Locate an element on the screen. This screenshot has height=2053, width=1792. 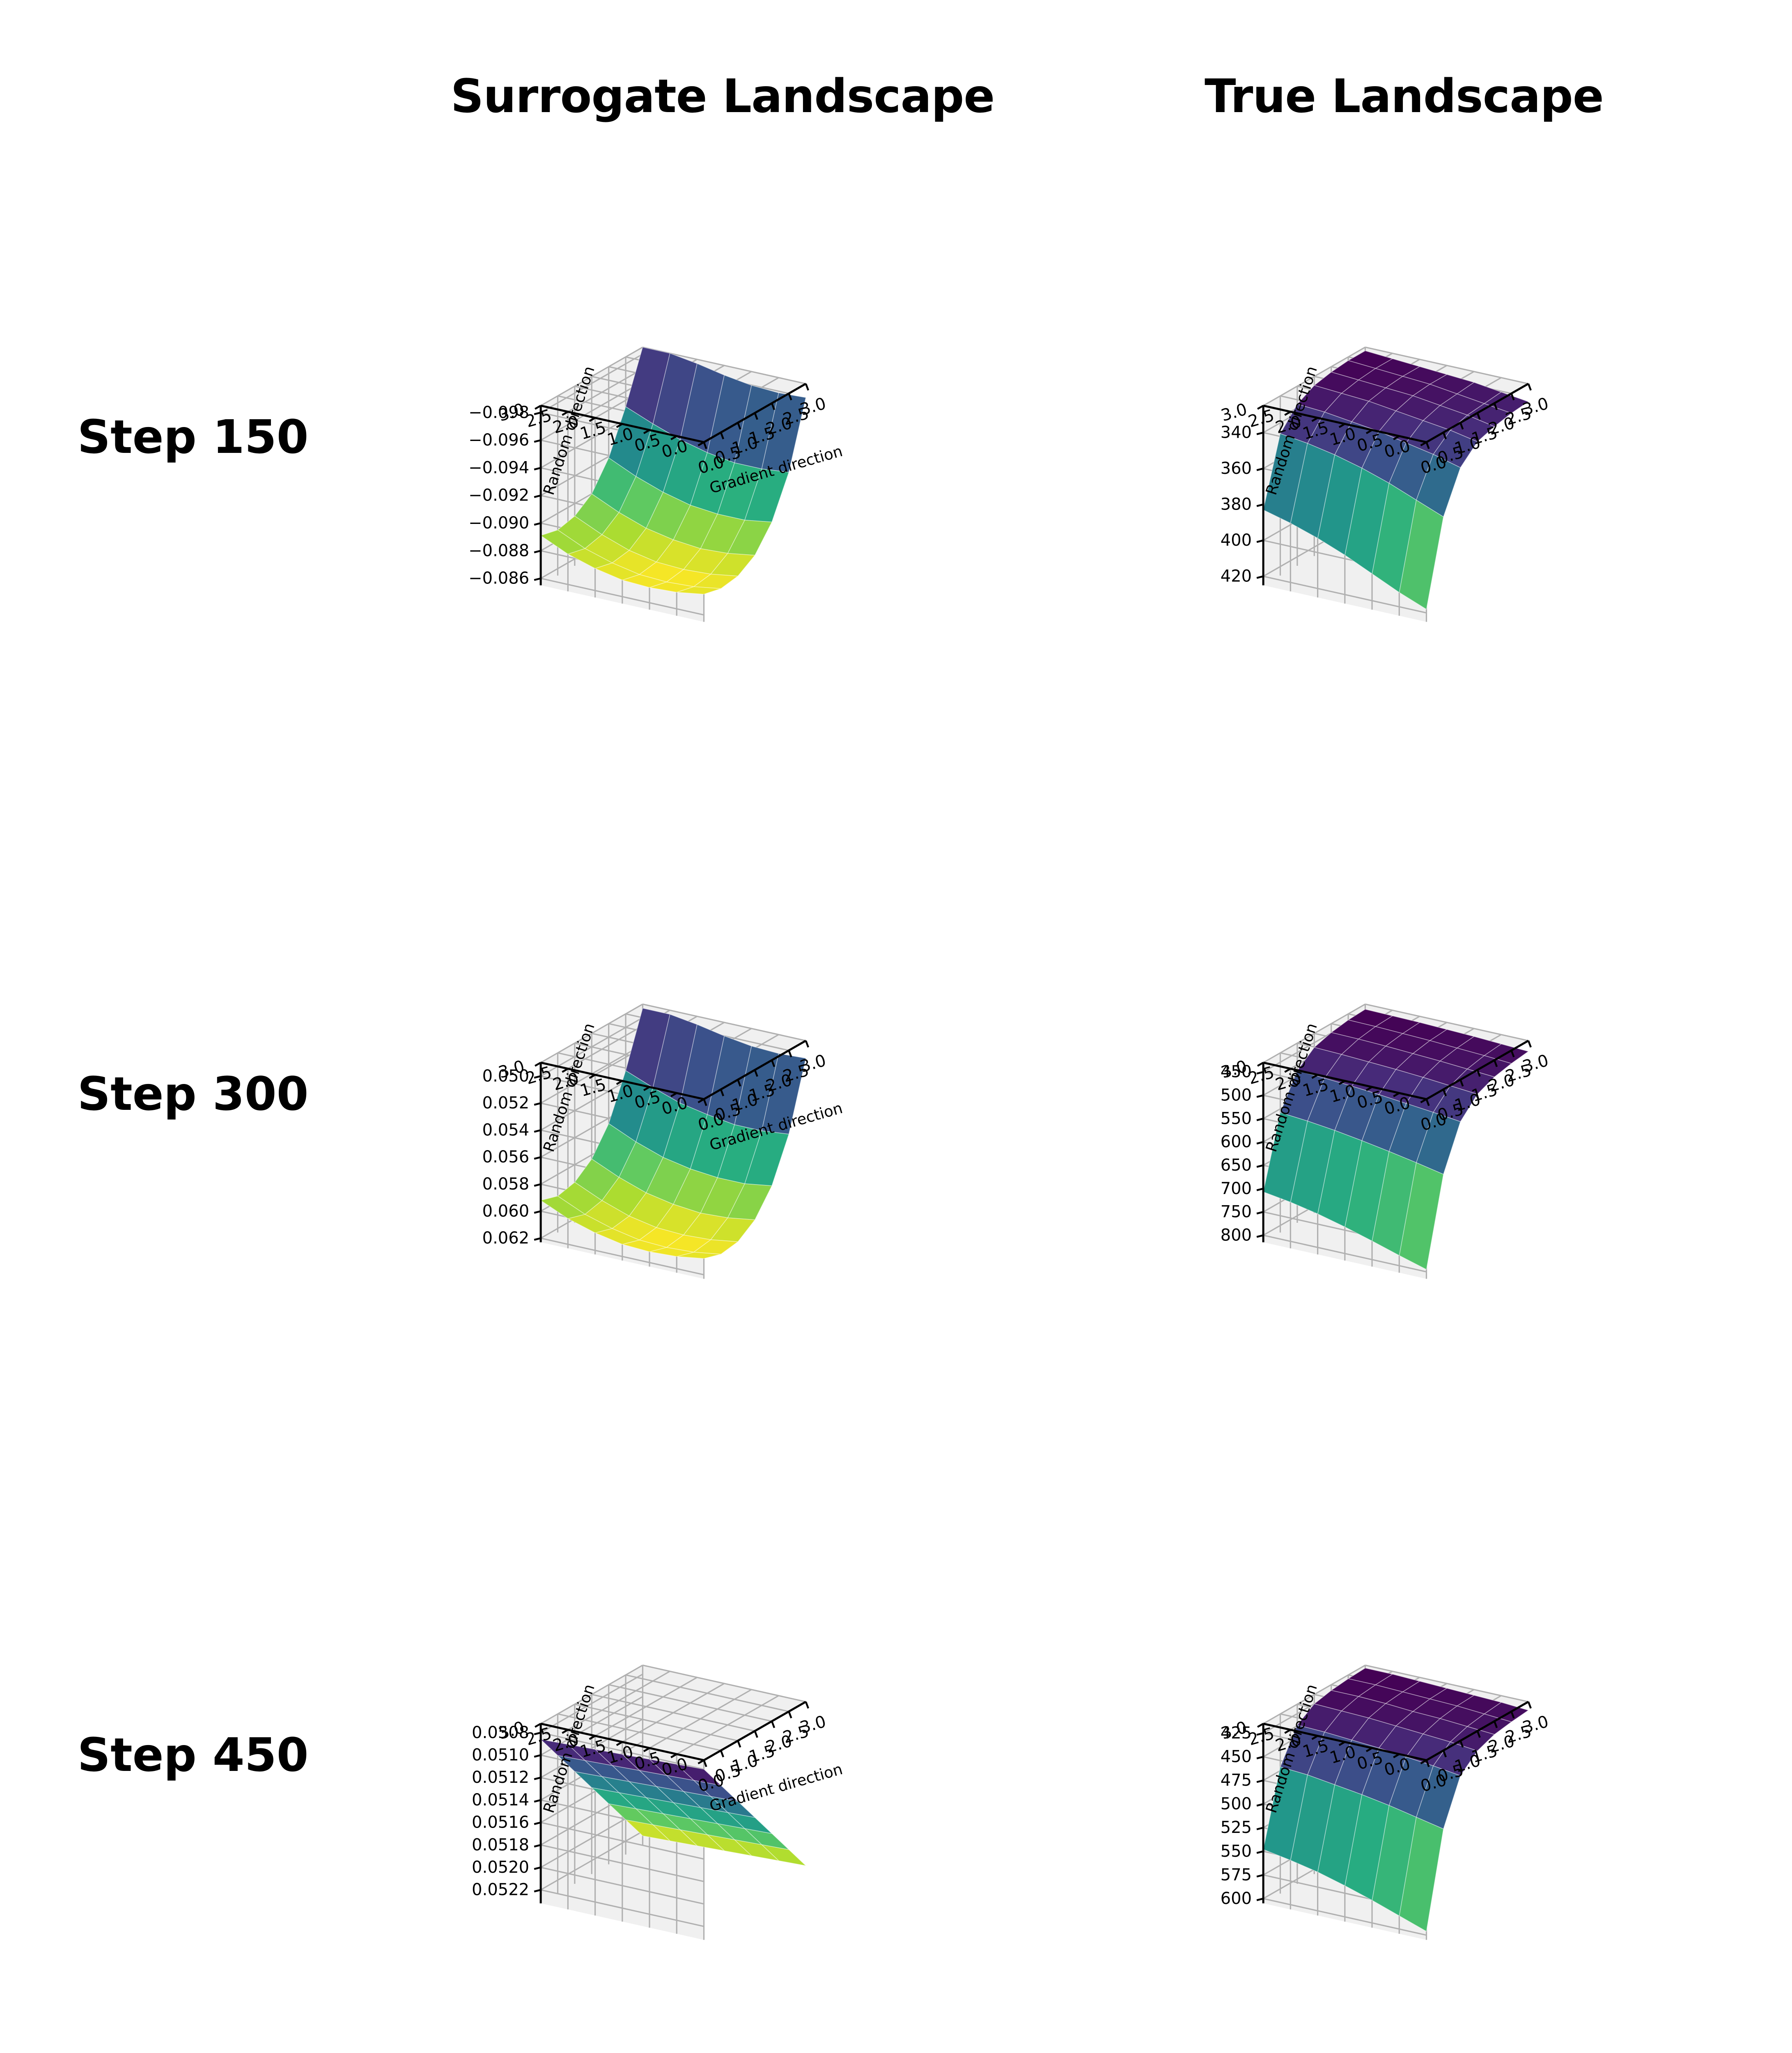
z-tick-label: 0.056 is located at coordinates (506, 1158).